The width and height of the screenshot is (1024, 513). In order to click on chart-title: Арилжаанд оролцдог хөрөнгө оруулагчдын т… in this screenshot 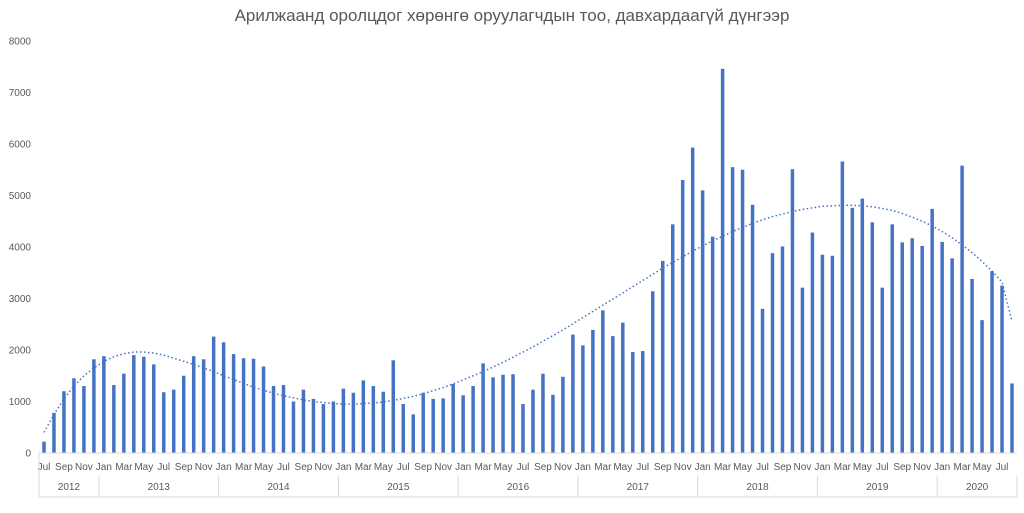, I will do `click(512, 15)`.